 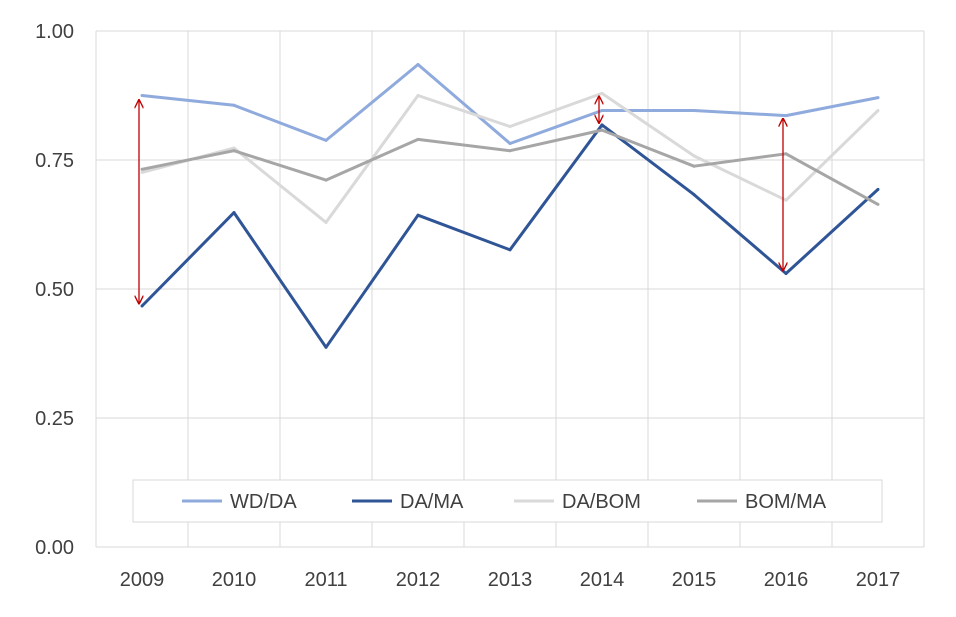 What do you see at coordinates (601, 502) in the screenshot?
I see `legend-label-da-bom: DA/BOM` at bounding box center [601, 502].